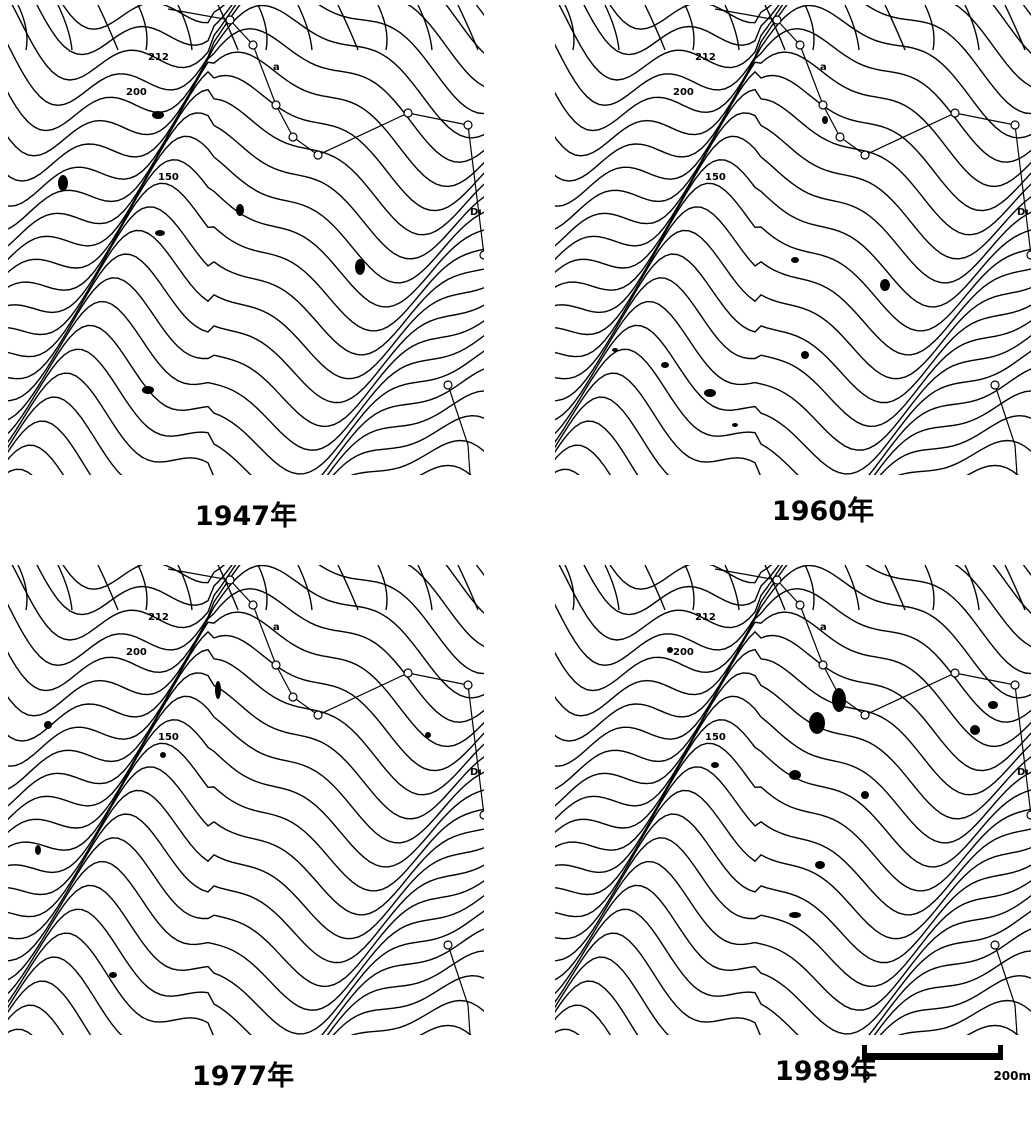  I want to click on year-label: 1960年, so click(823, 511).